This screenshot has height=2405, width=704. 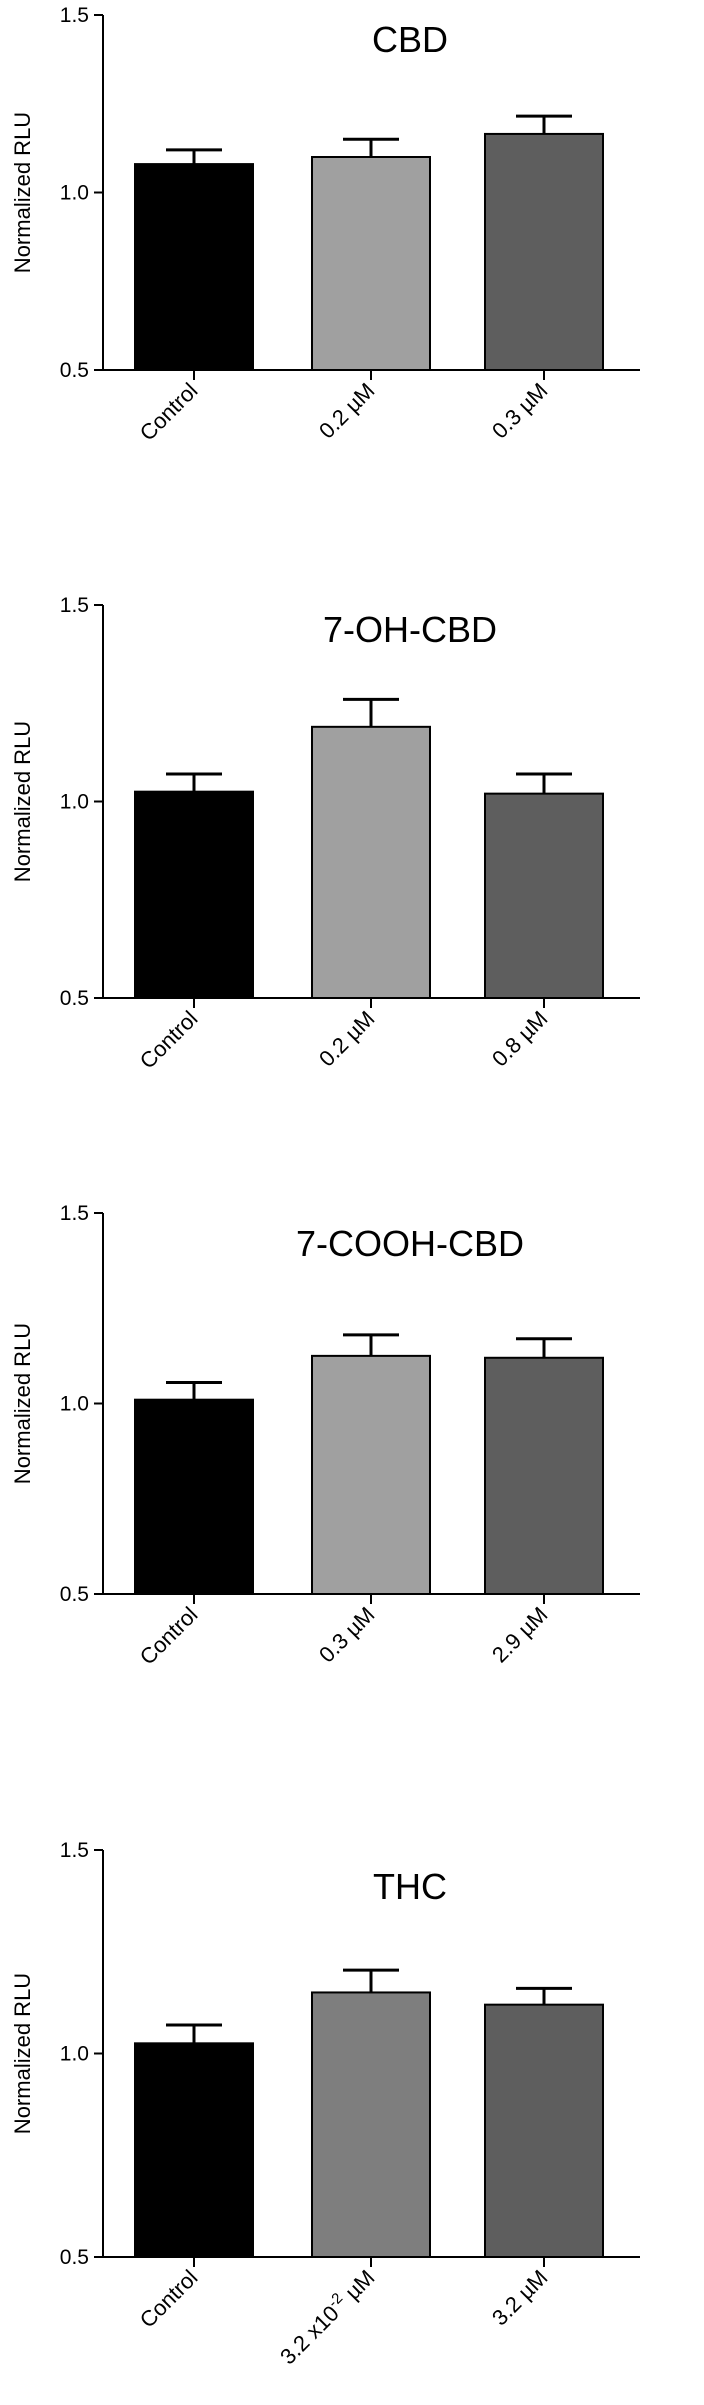 I want to click on chart-title: 7-COOH-CBD, so click(x=410, y=1243).